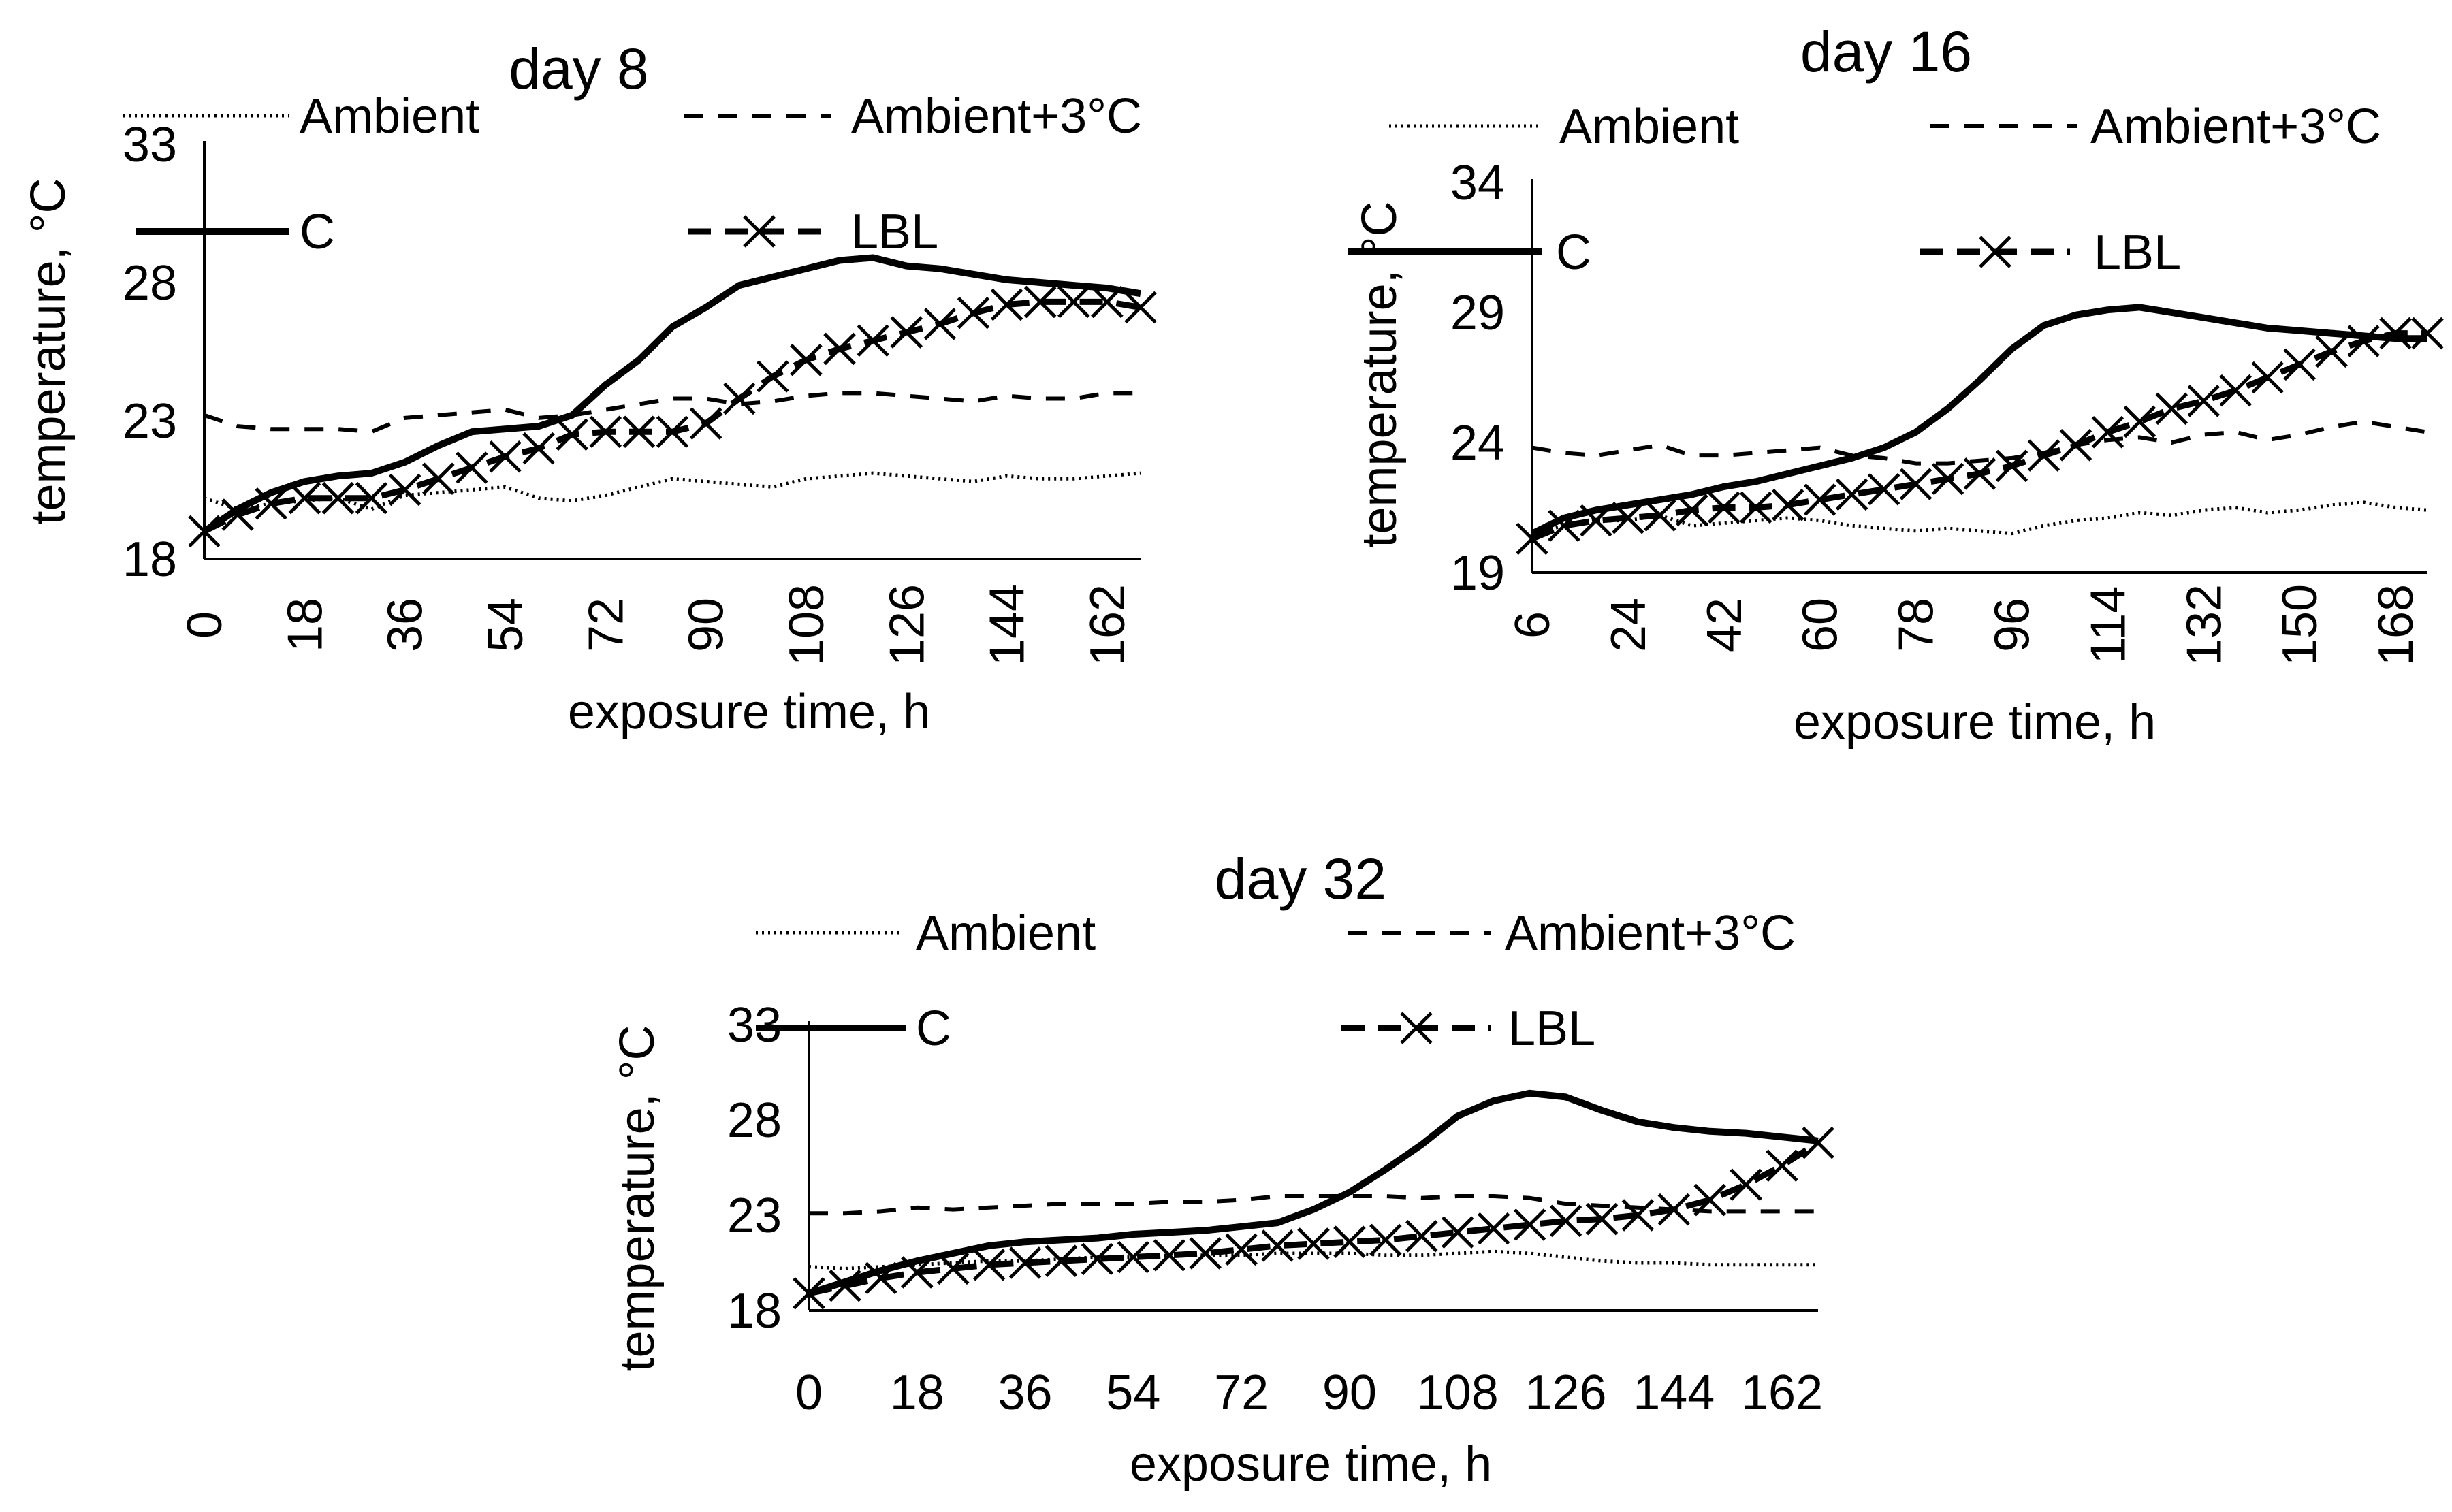  I want to click on chart3-x-tick-label: 0, so click(809, 1393).